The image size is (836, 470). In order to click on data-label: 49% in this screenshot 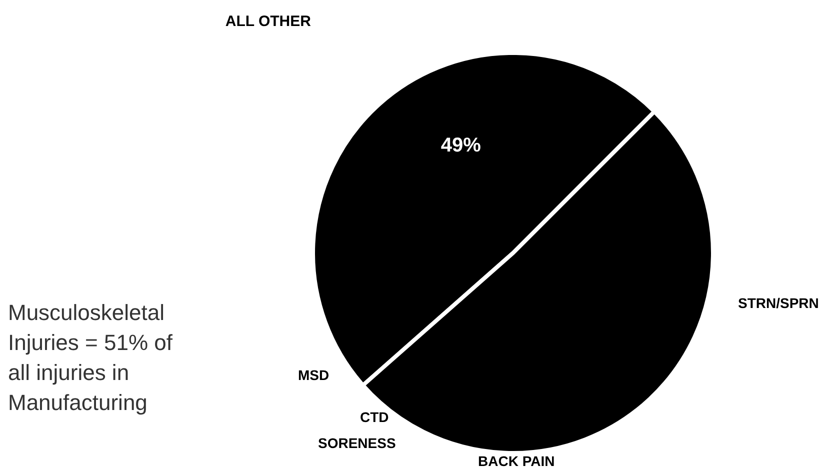, I will do `click(461, 145)`.